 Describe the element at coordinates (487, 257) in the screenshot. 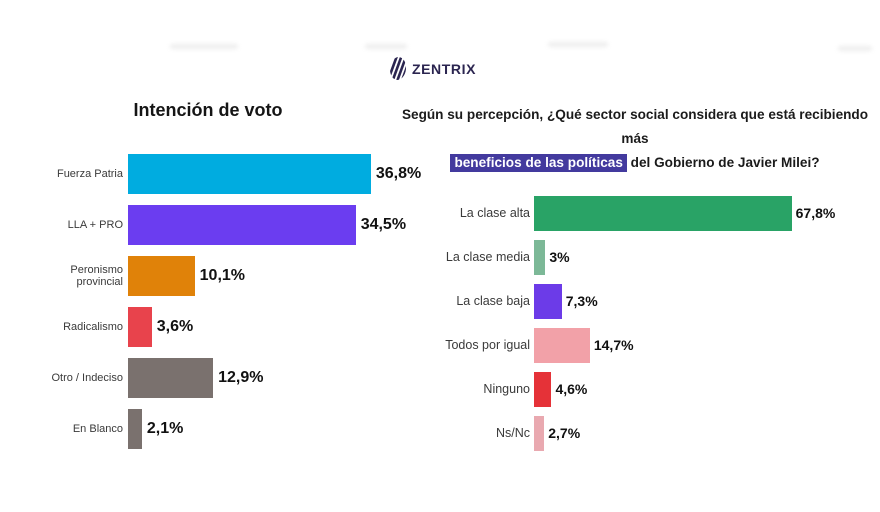

I see `category-label: La clase media` at that location.